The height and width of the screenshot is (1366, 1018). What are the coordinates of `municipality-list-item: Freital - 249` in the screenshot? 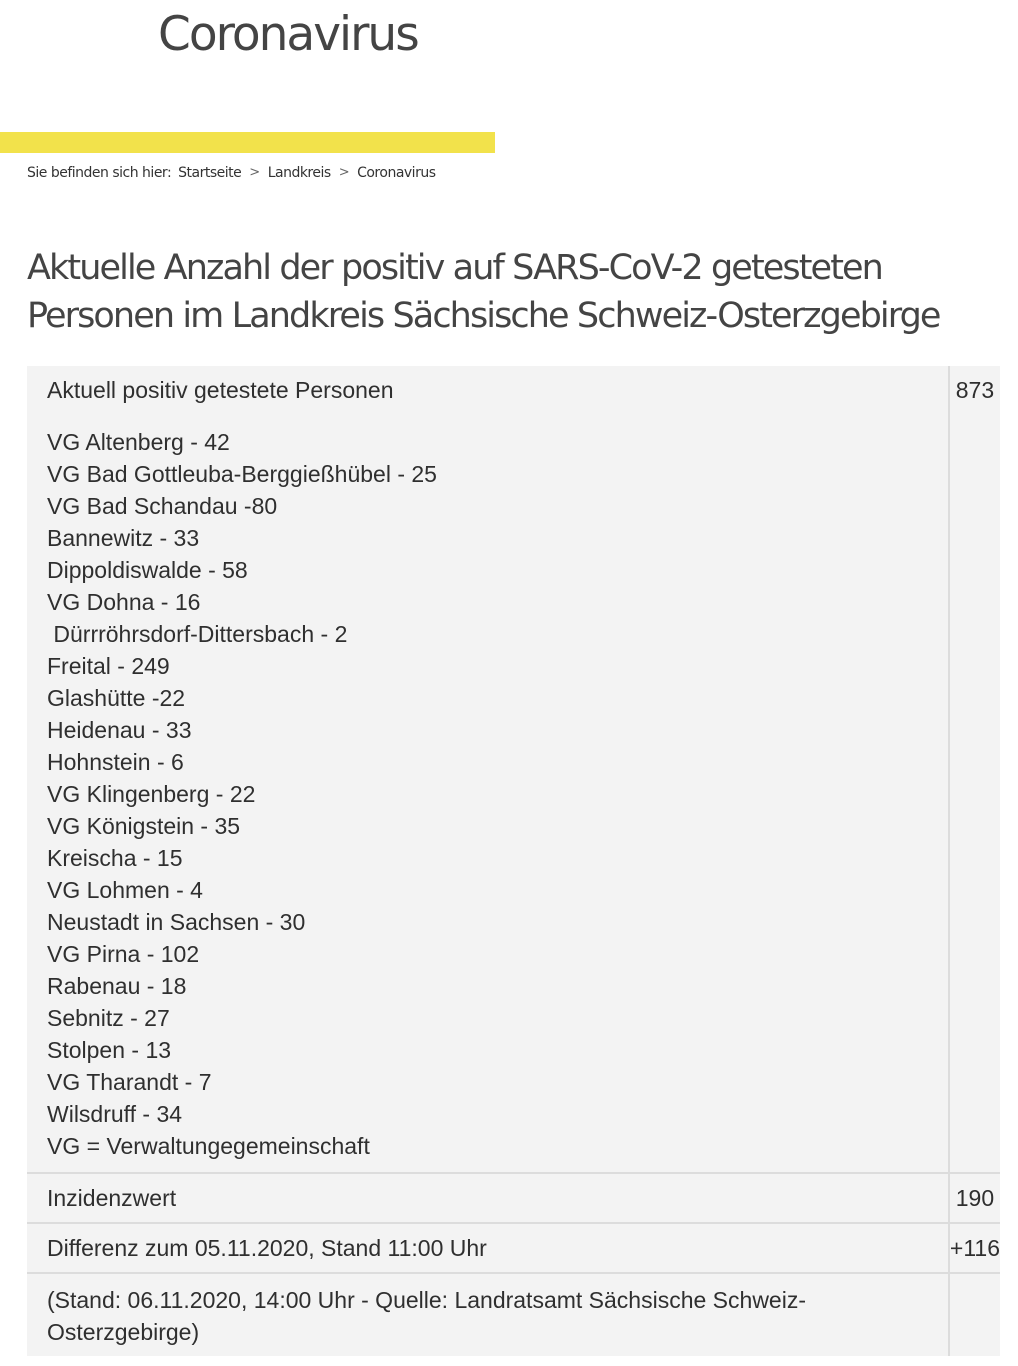 It's located at (108, 666).